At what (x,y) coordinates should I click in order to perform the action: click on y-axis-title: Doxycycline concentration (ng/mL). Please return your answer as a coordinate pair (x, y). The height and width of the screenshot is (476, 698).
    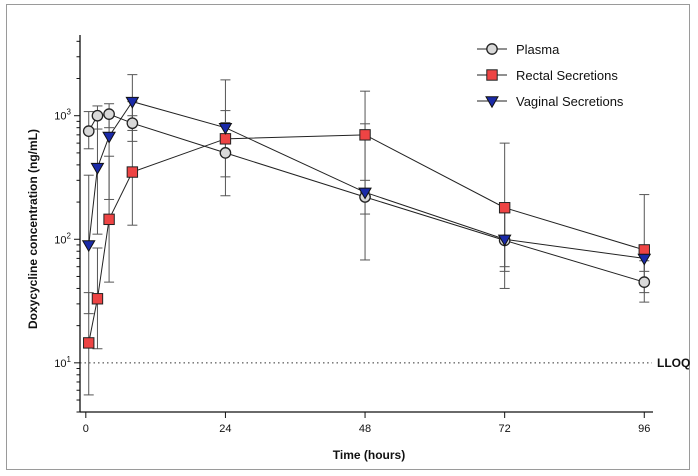
    Looking at the image, I should click on (33, 229).